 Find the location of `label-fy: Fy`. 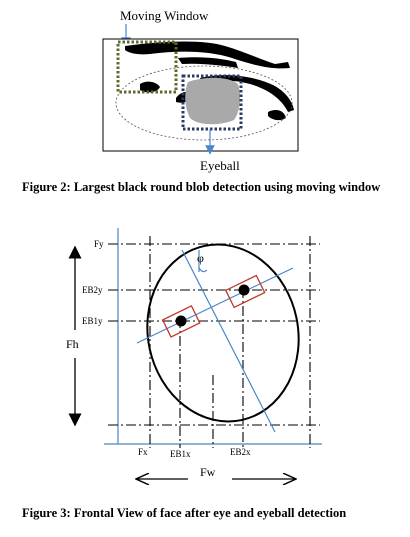

label-fy: Fy is located at coordinates (99, 244).